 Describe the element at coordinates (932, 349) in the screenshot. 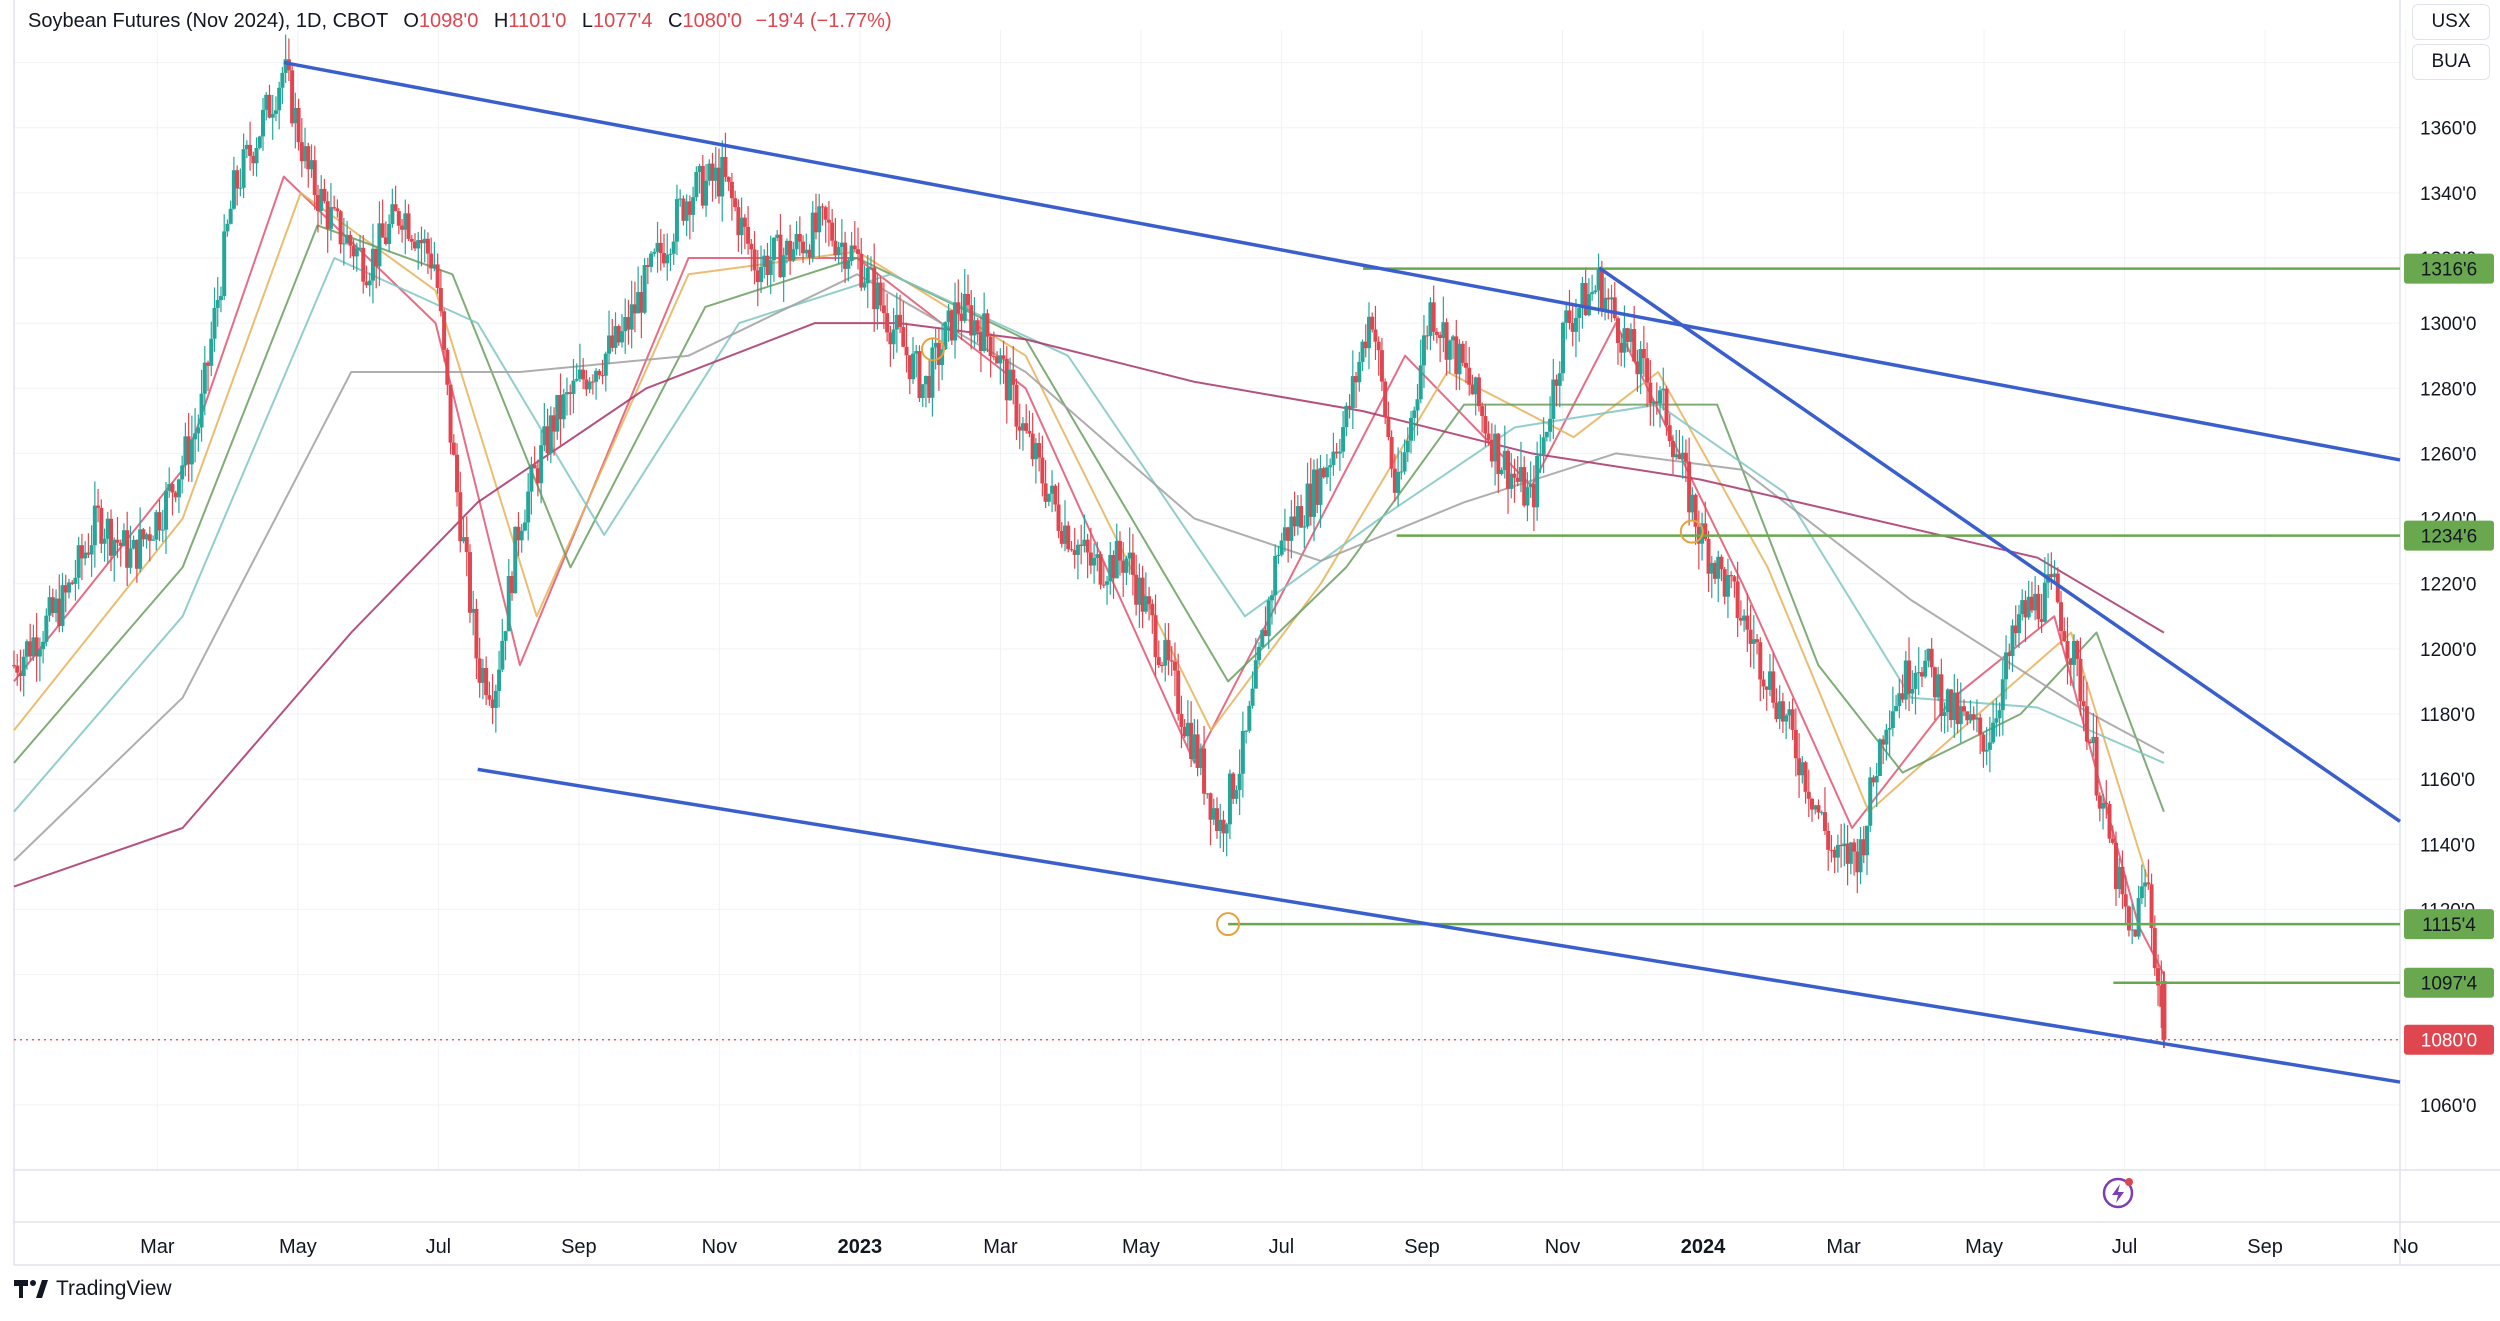

I see `marker-circle` at that location.